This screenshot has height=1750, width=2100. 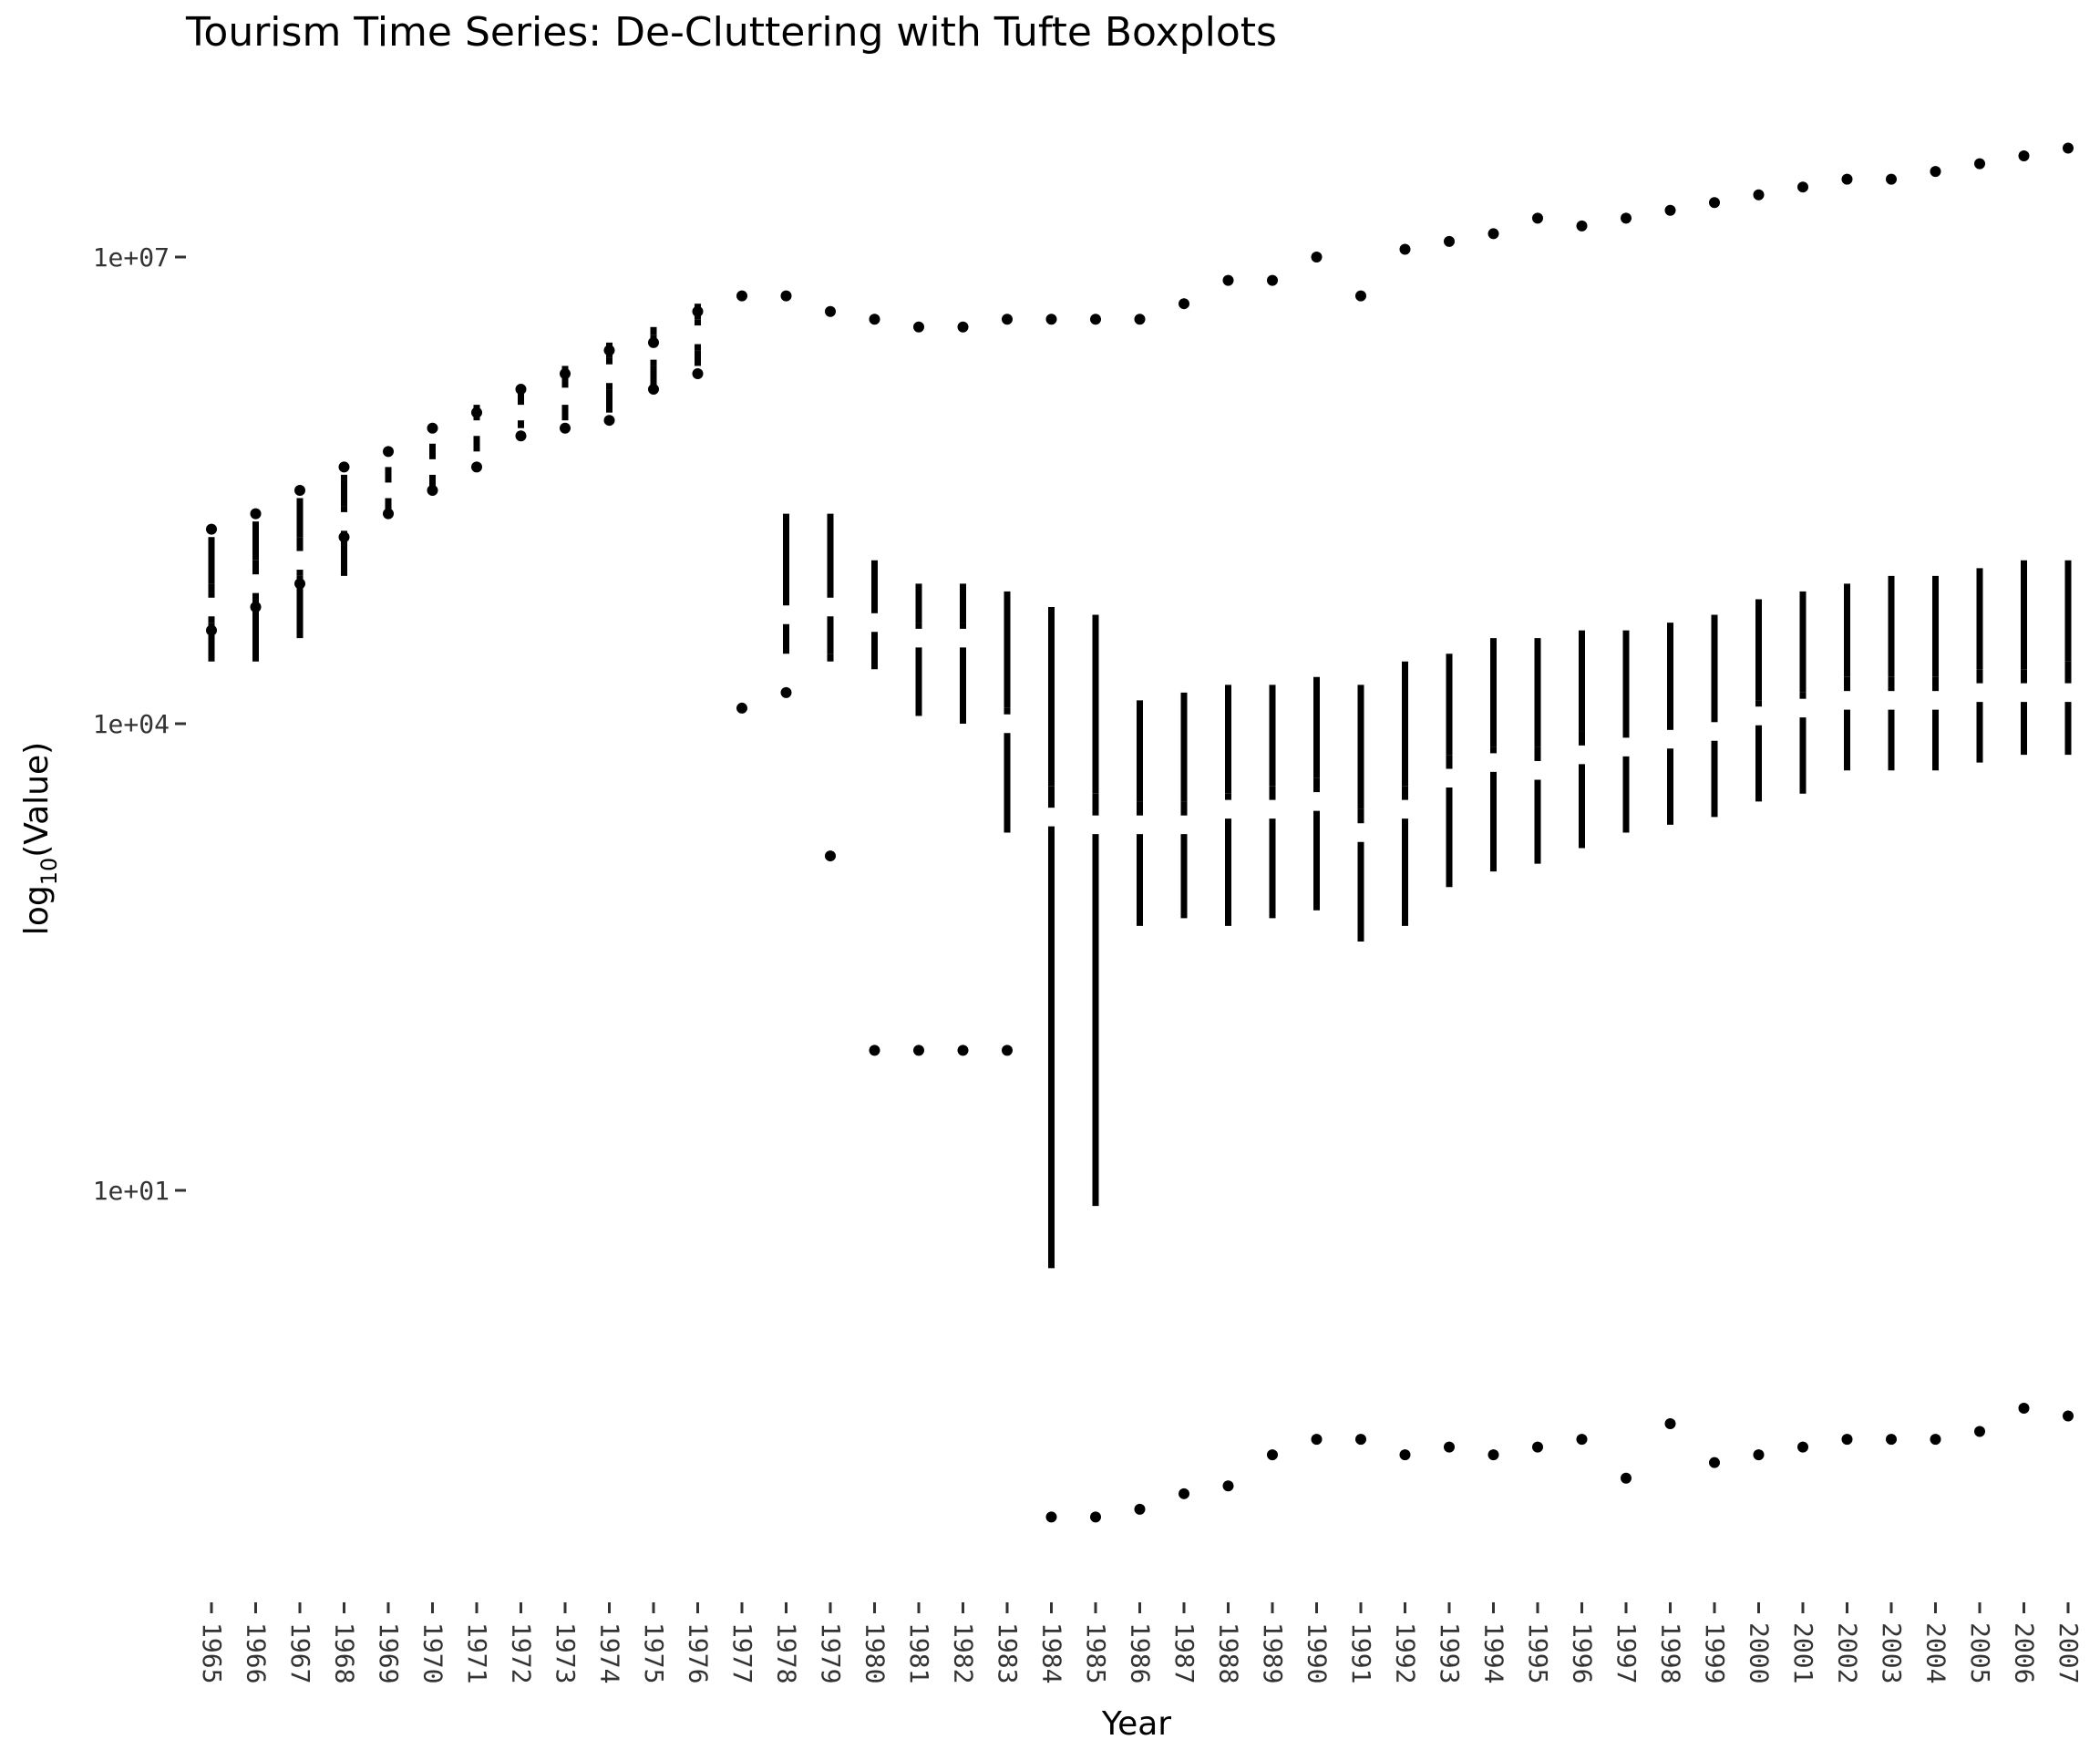 What do you see at coordinates (300, 1652) in the screenshot?
I see `x-tick-label: 1967` at bounding box center [300, 1652].